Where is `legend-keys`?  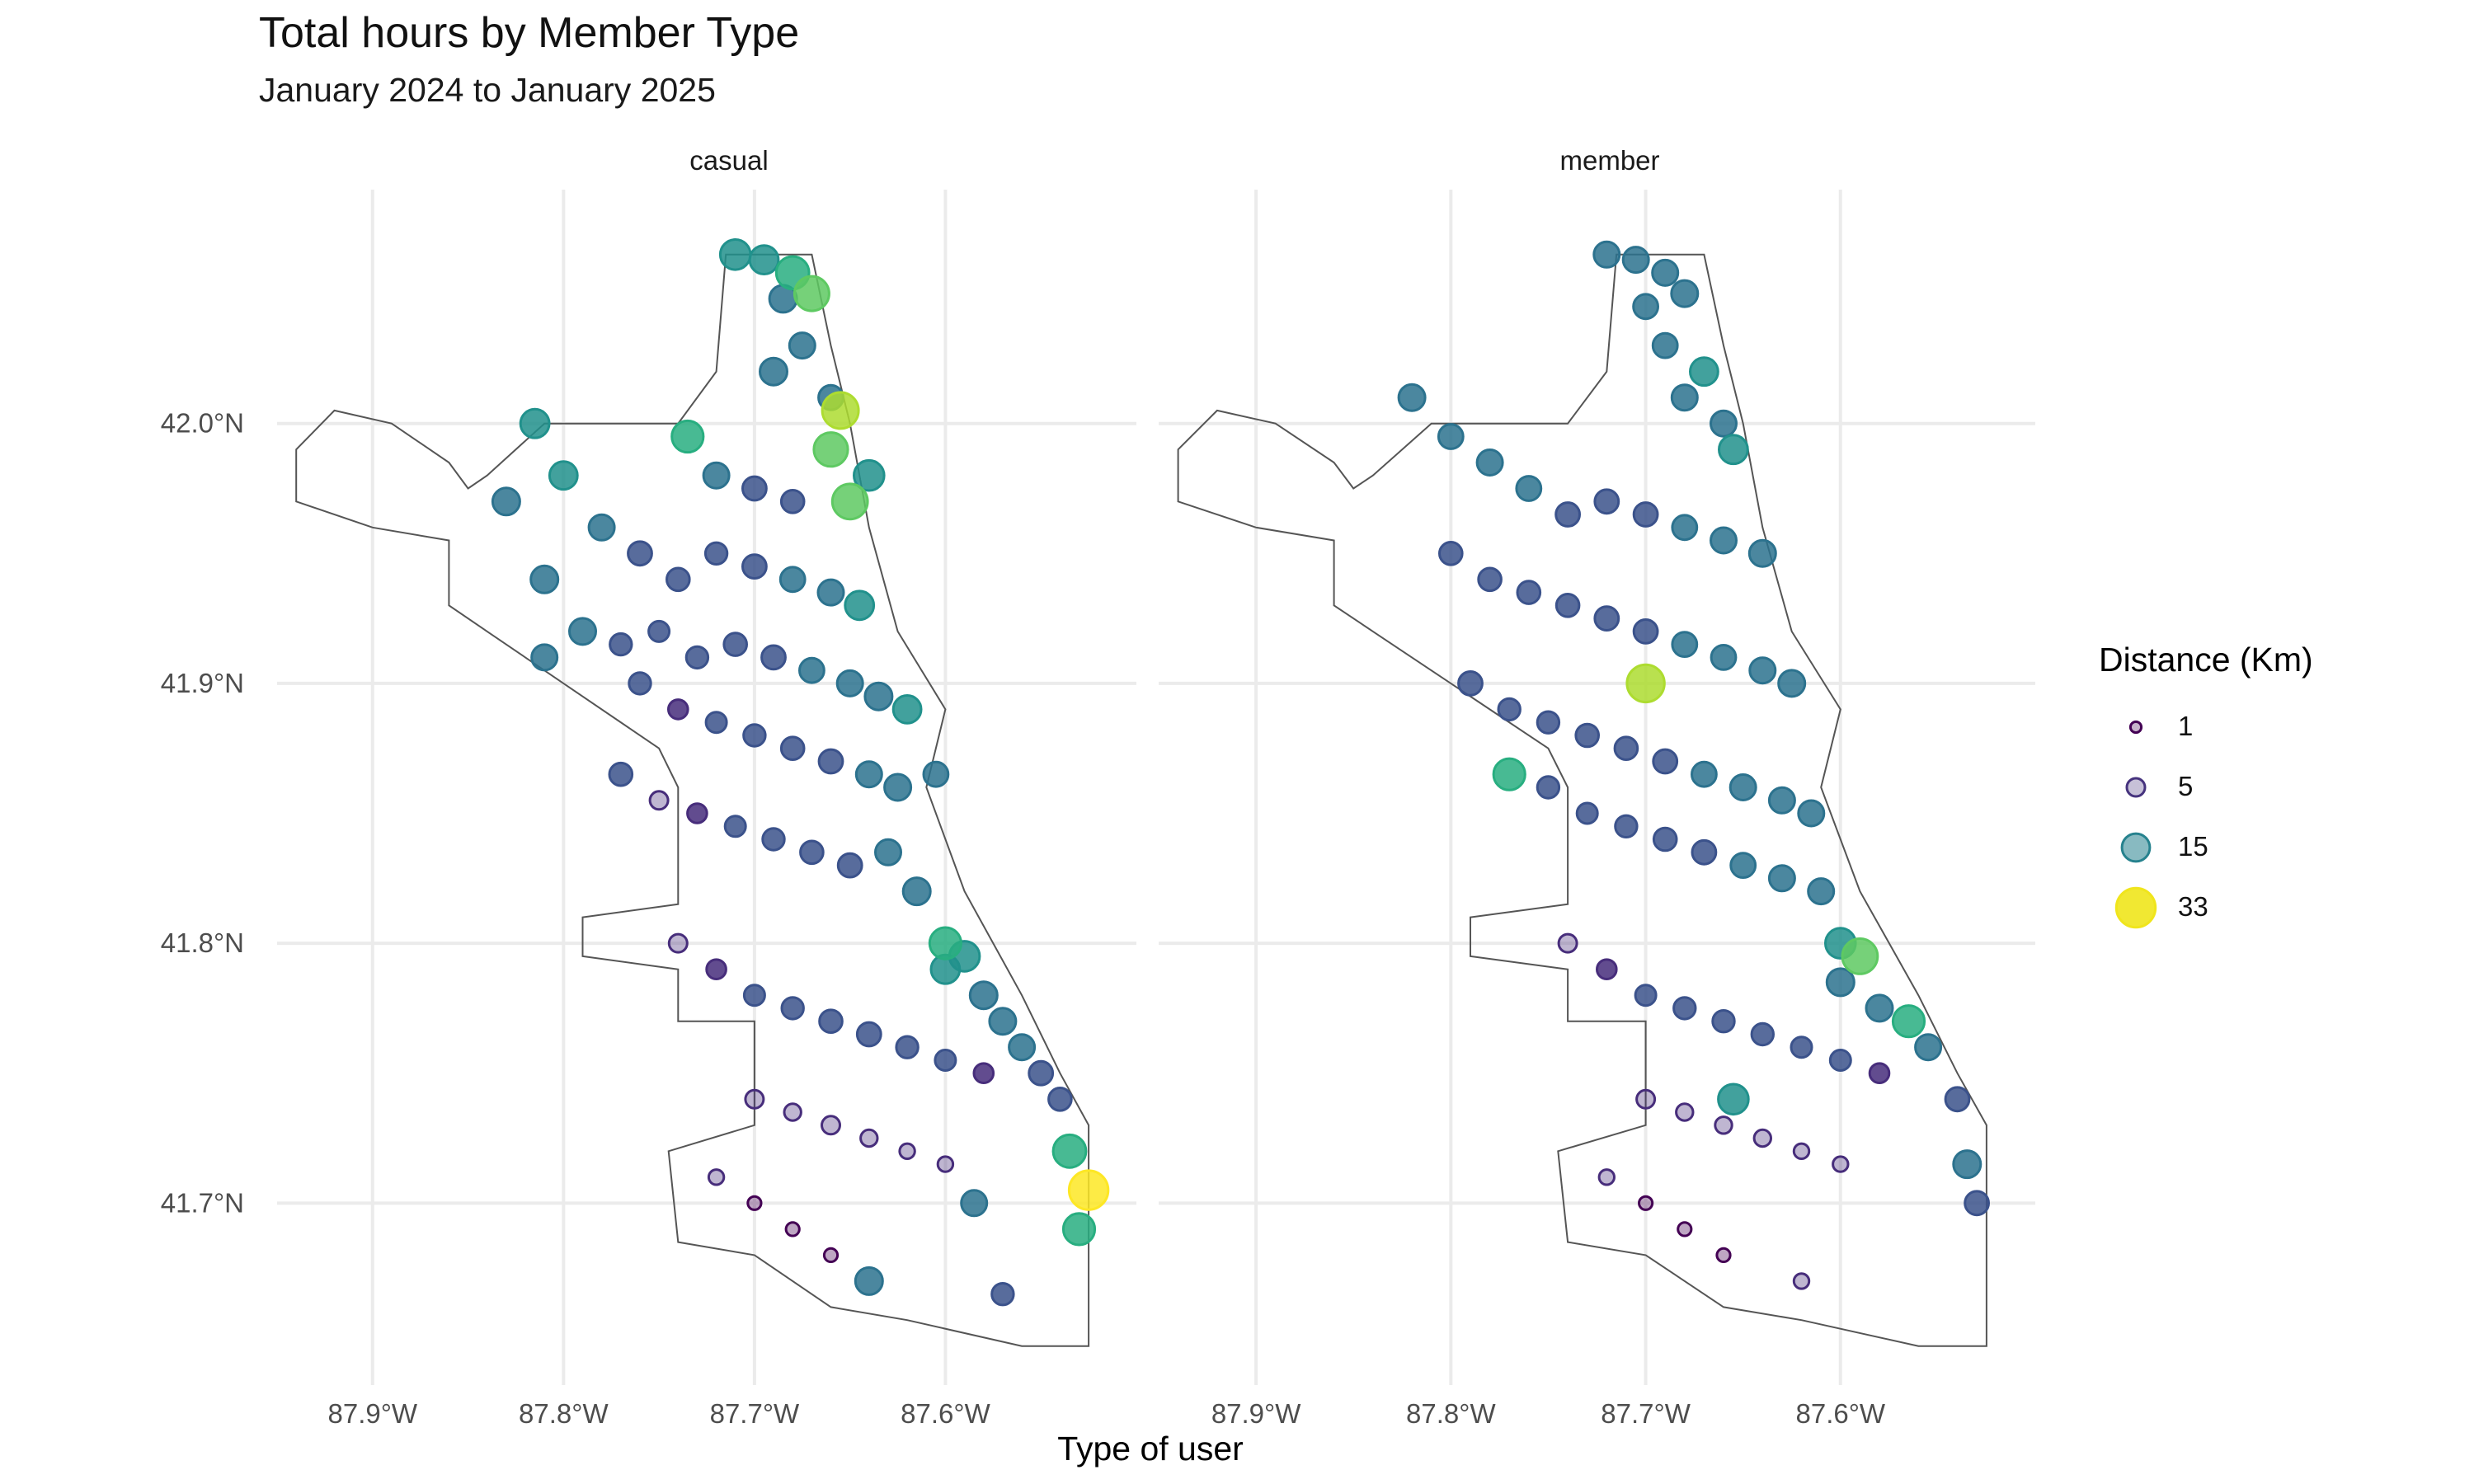 legend-keys is located at coordinates (2135, 824).